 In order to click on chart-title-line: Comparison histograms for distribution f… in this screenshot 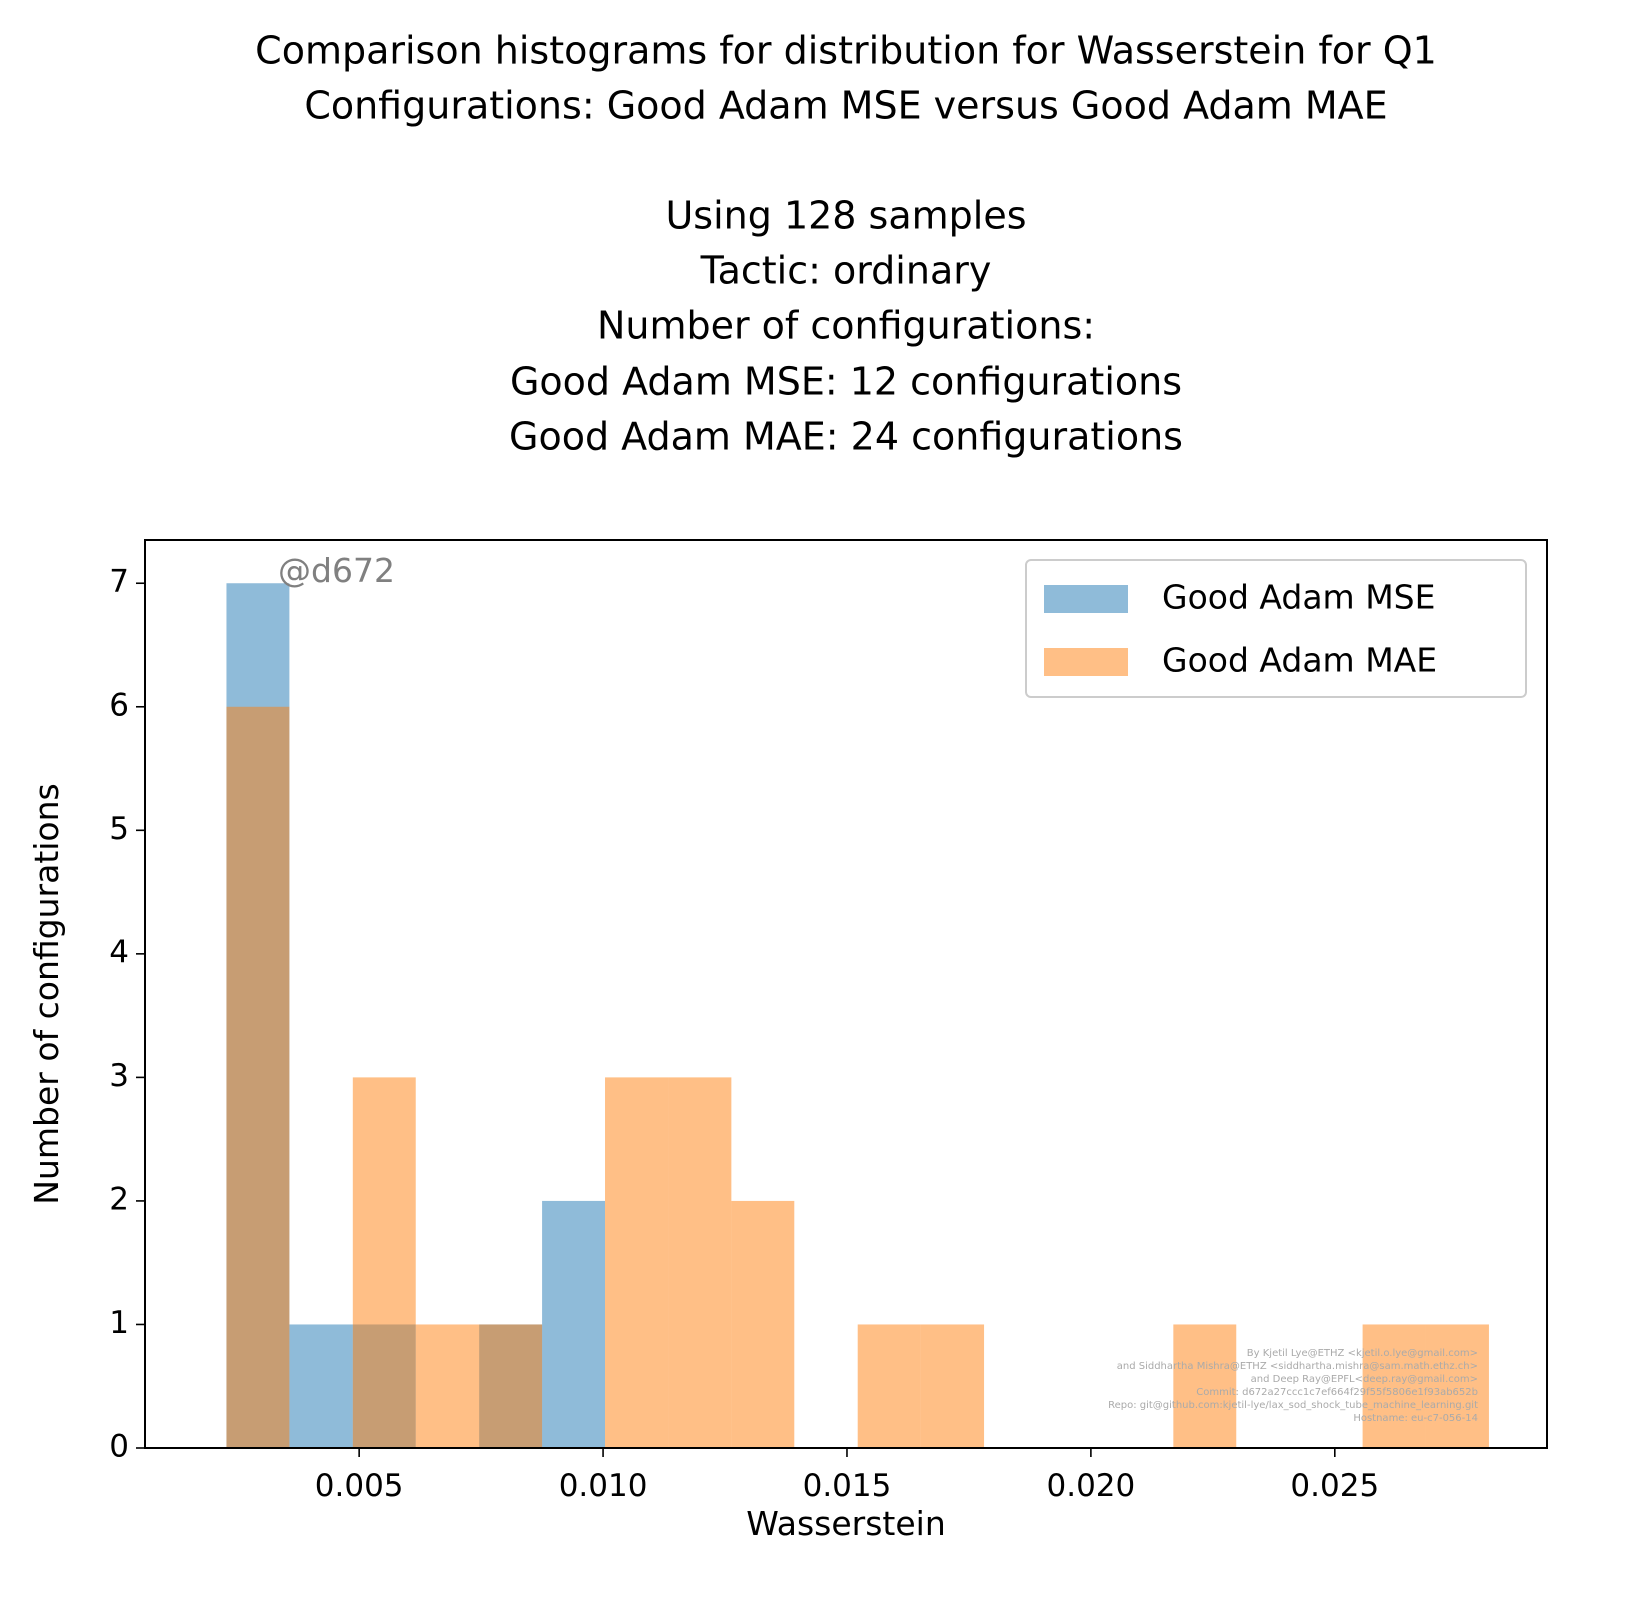, I will do `click(846, 51)`.